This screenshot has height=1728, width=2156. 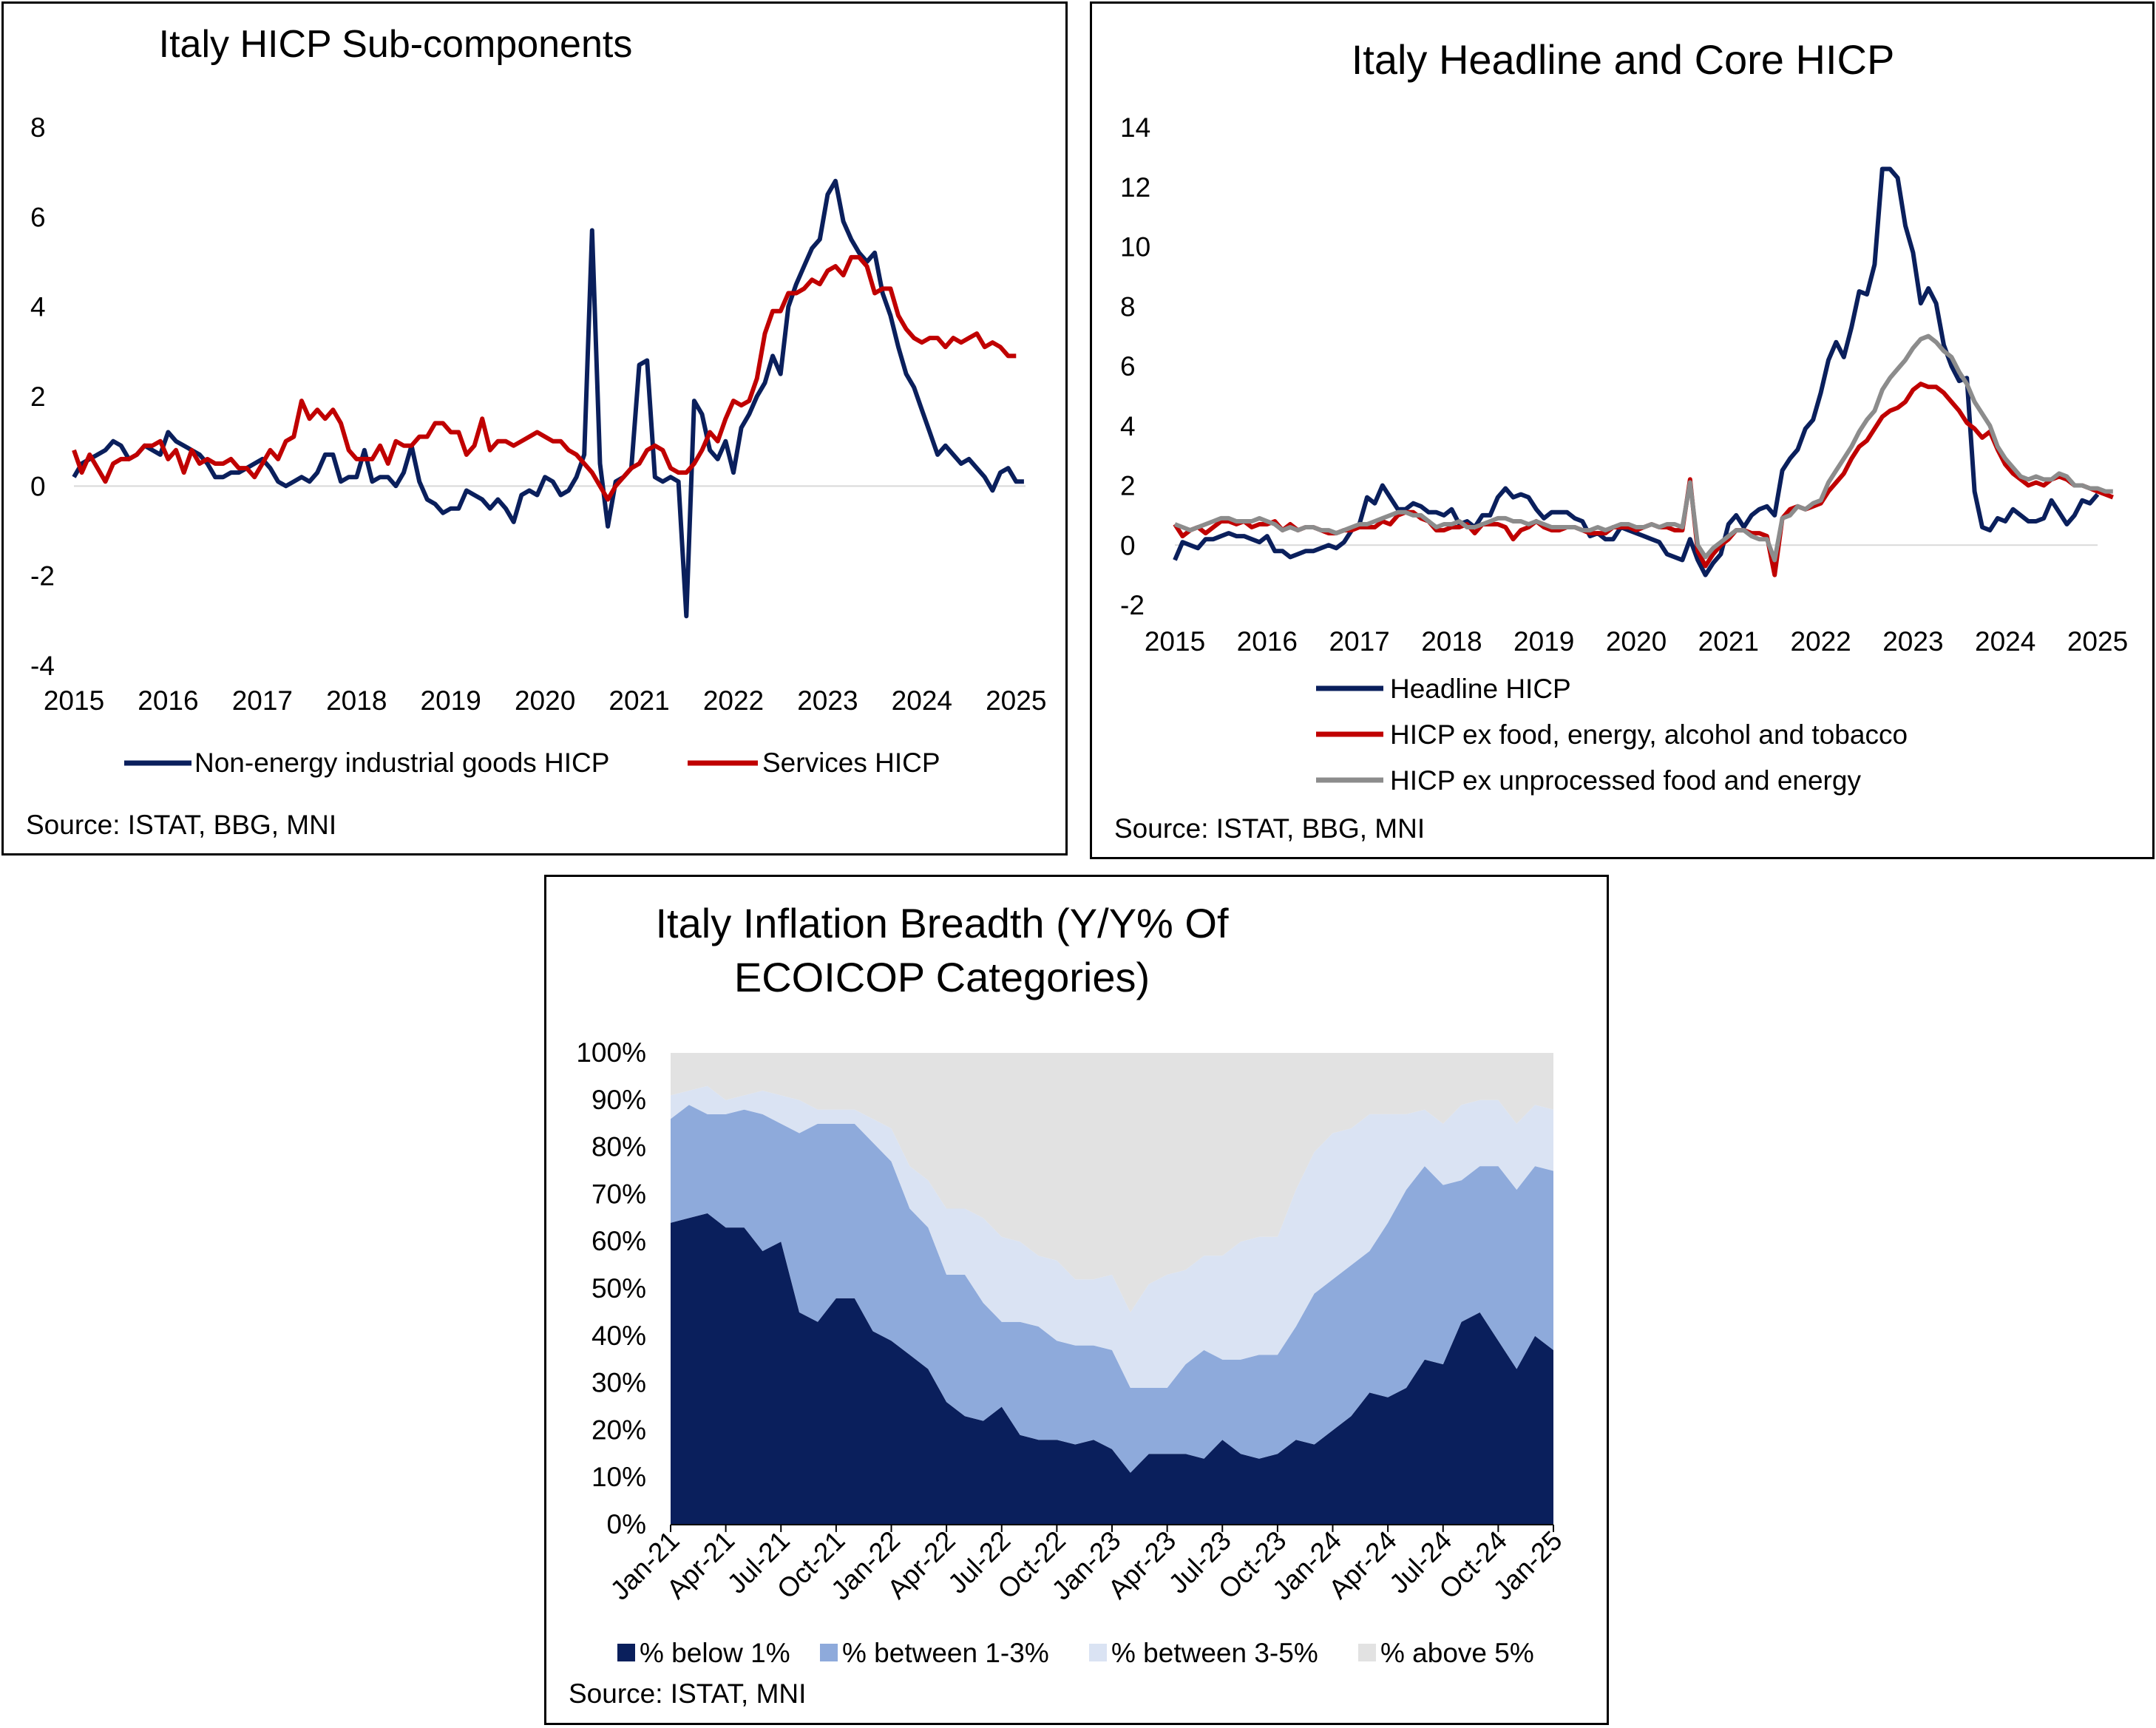 What do you see at coordinates (1135, 187) in the screenshot?
I see `y-tick-label: 12` at bounding box center [1135, 187].